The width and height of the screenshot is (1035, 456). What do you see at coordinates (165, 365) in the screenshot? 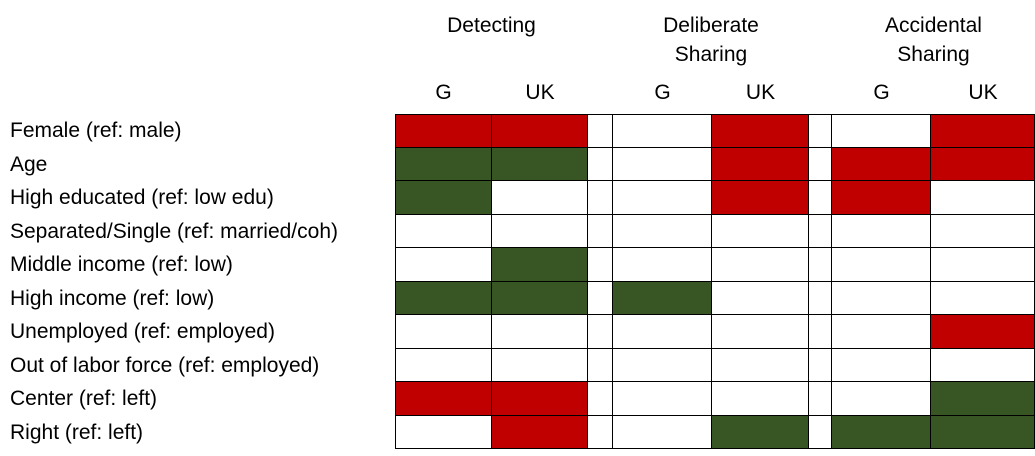
I see `row-label: Out of labor force (ref: employed)` at bounding box center [165, 365].